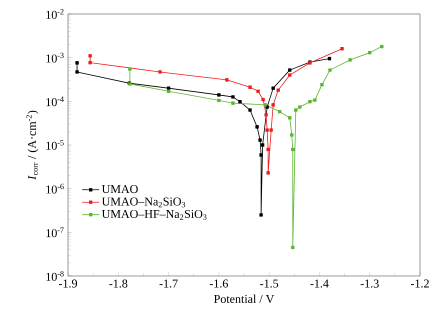  Describe the element at coordinates (120, 189) in the screenshot. I see `legend-label: UMAO` at that location.